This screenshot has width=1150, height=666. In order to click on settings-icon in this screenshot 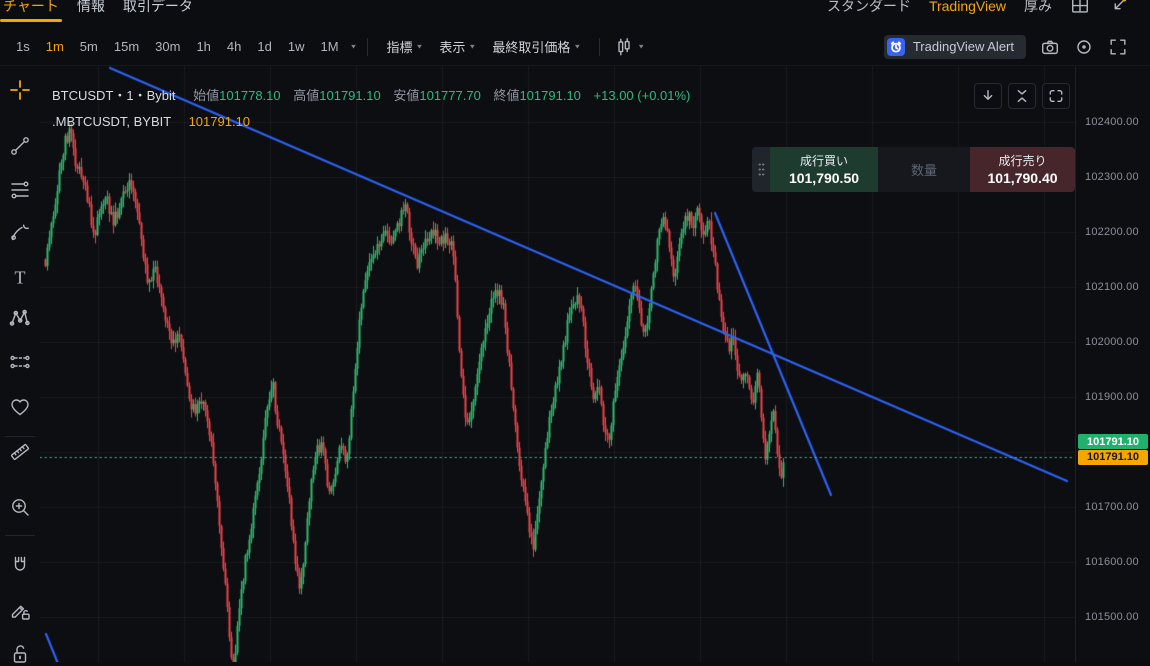, I will do `click(1084, 47)`.